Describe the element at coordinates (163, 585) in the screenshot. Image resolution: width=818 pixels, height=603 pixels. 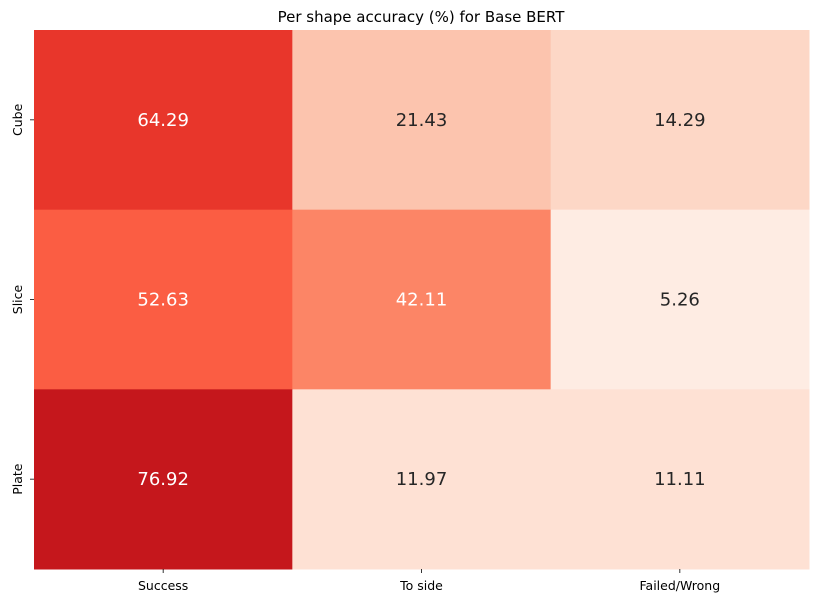
I see `x-tick-label: Success` at that location.